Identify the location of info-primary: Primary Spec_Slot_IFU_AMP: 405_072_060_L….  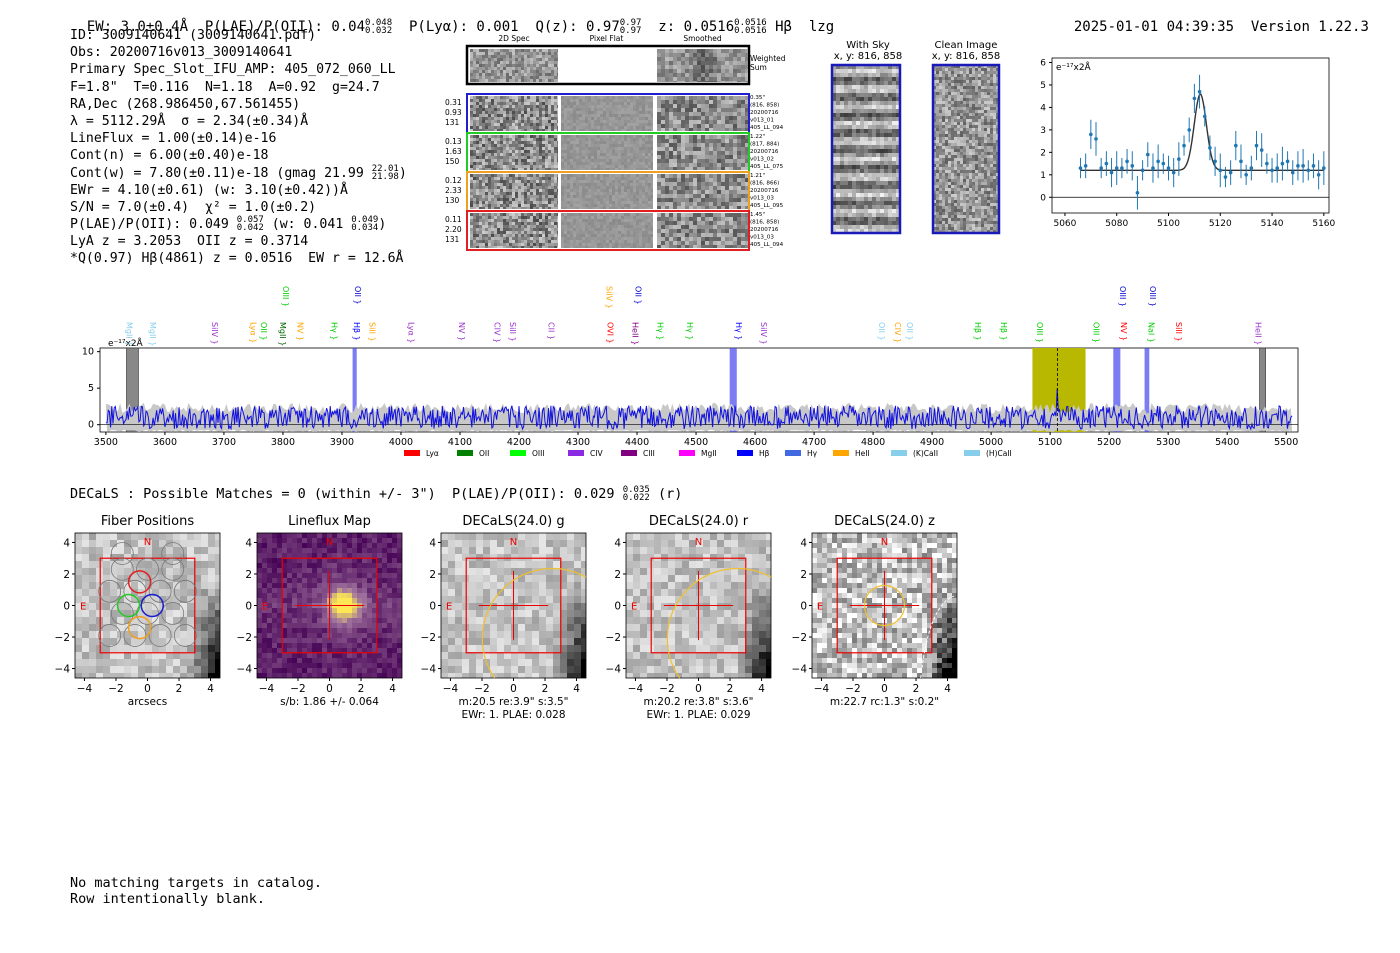
(233, 70).